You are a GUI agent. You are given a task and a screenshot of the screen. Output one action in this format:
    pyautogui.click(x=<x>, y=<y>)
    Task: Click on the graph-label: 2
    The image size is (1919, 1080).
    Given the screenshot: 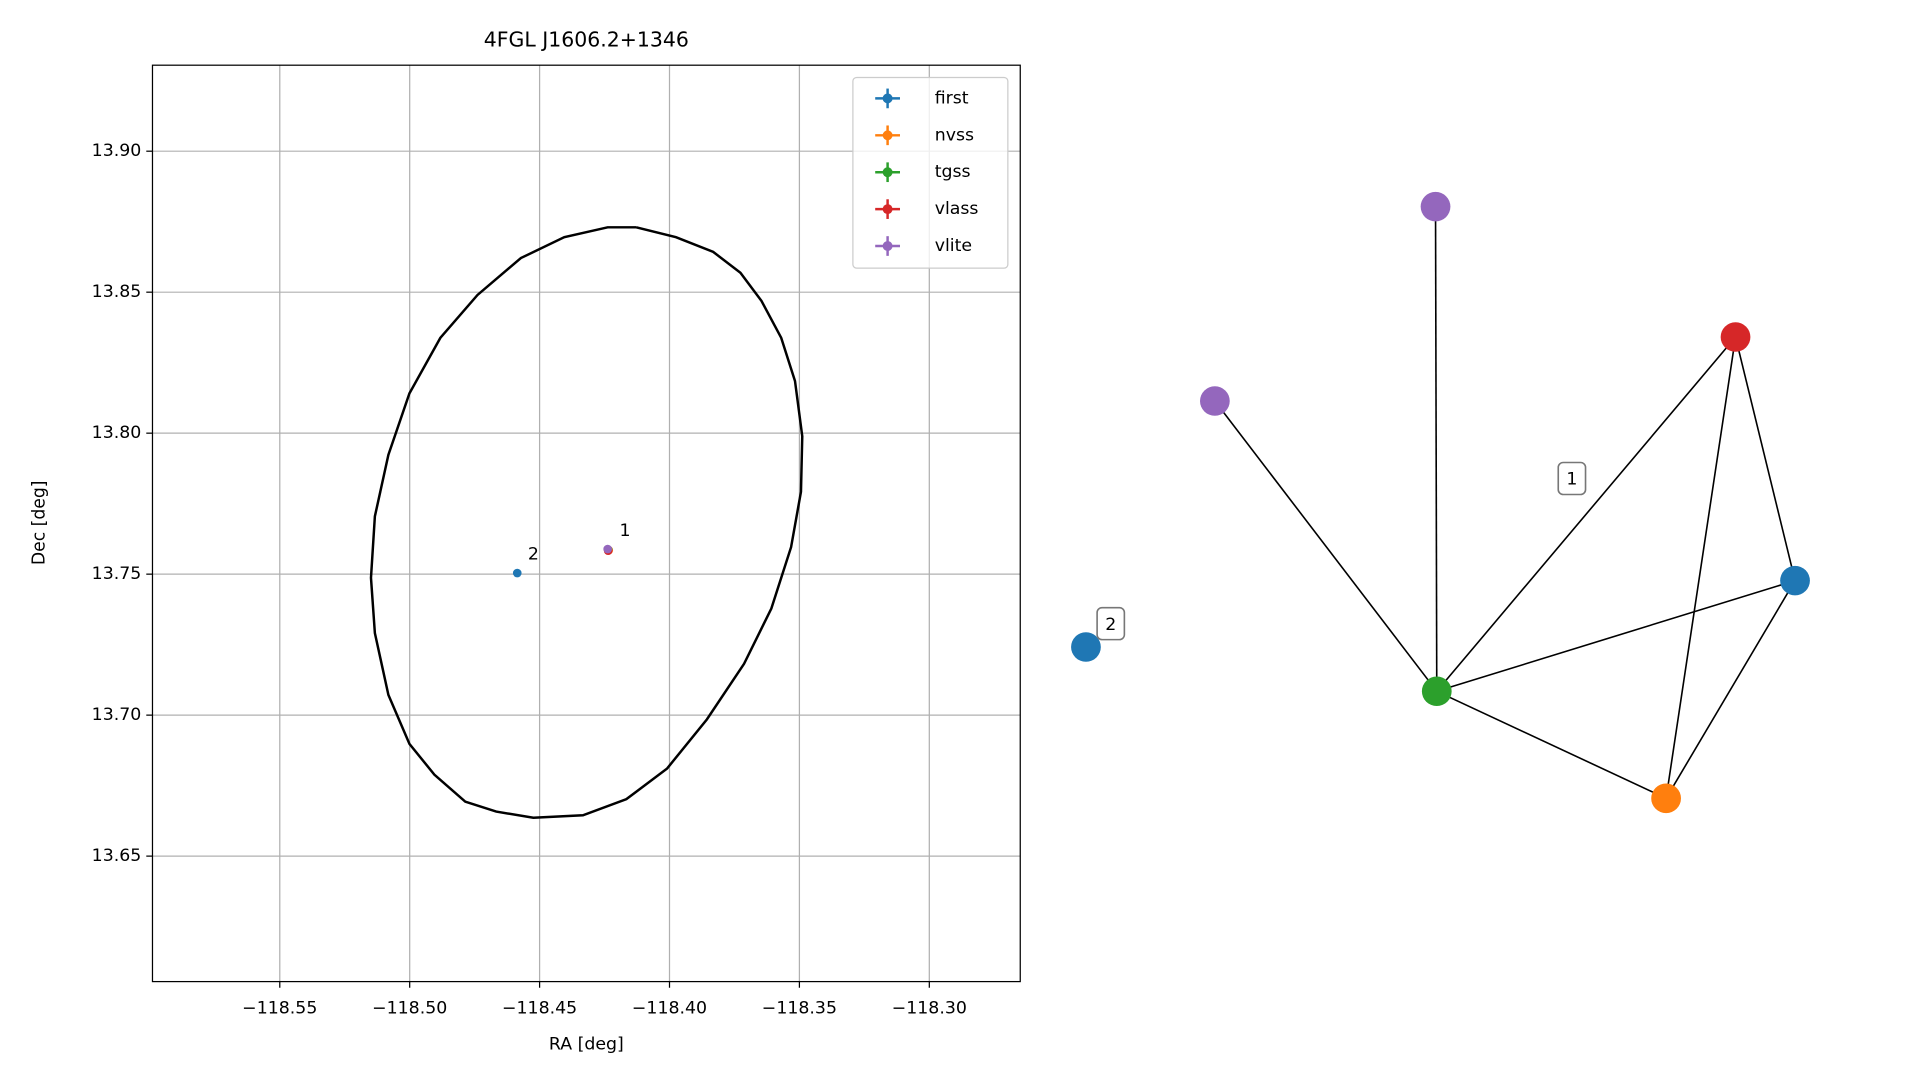 What is the action you would take?
    pyautogui.click(x=1110, y=625)
    